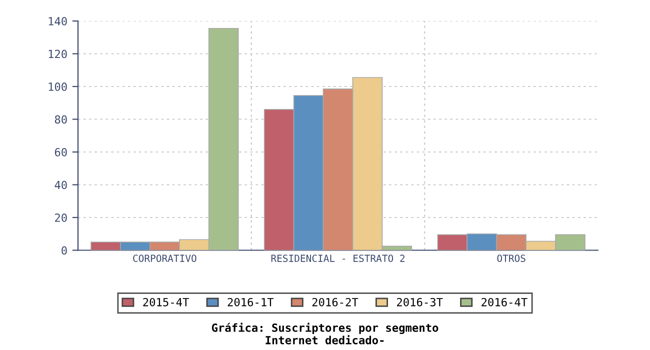 Image resolution: width=650 pixels, height=350 pixels. Describe the element at coordinates (61, 218) in the screenshot. I see `y-tick-label: 20` at that location.